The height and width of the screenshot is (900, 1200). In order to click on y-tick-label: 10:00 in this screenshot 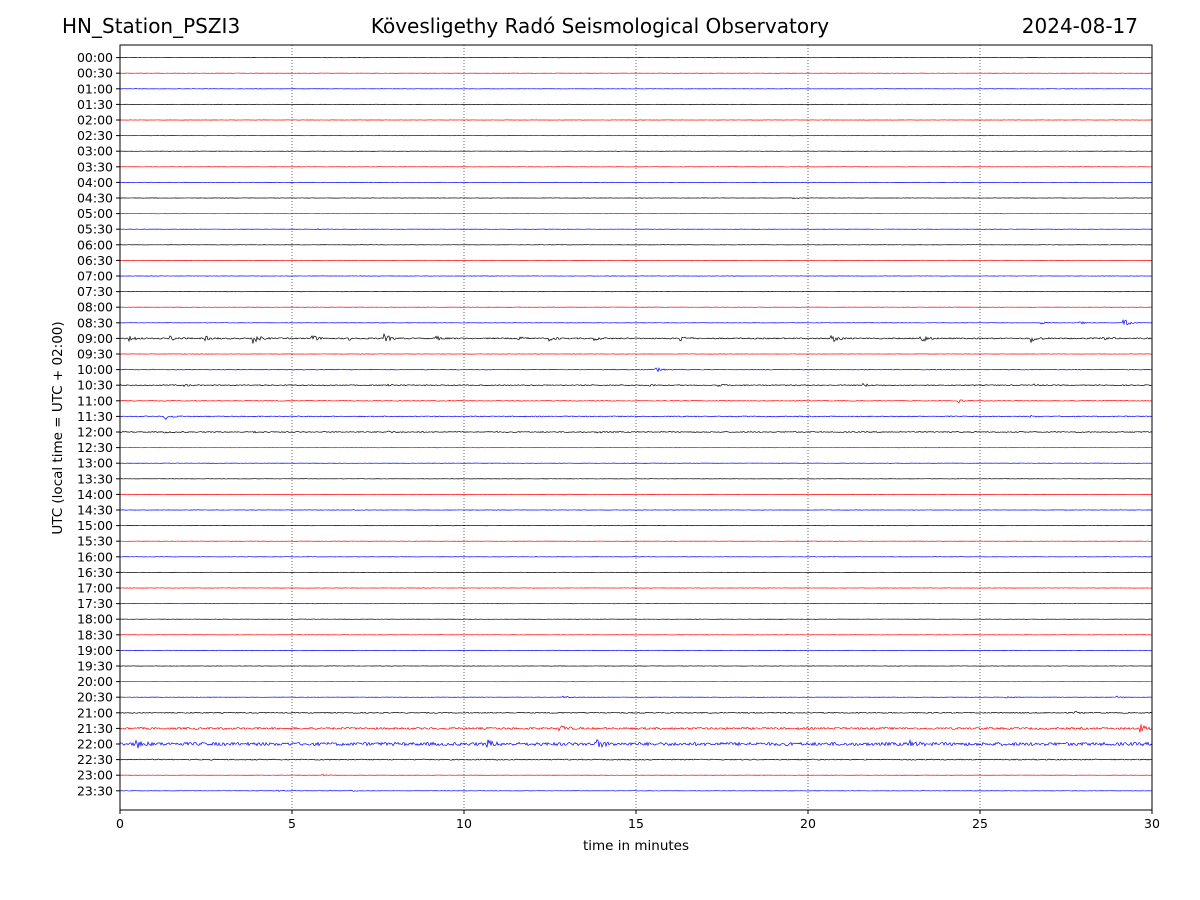, I will do `click(95, 369)`.